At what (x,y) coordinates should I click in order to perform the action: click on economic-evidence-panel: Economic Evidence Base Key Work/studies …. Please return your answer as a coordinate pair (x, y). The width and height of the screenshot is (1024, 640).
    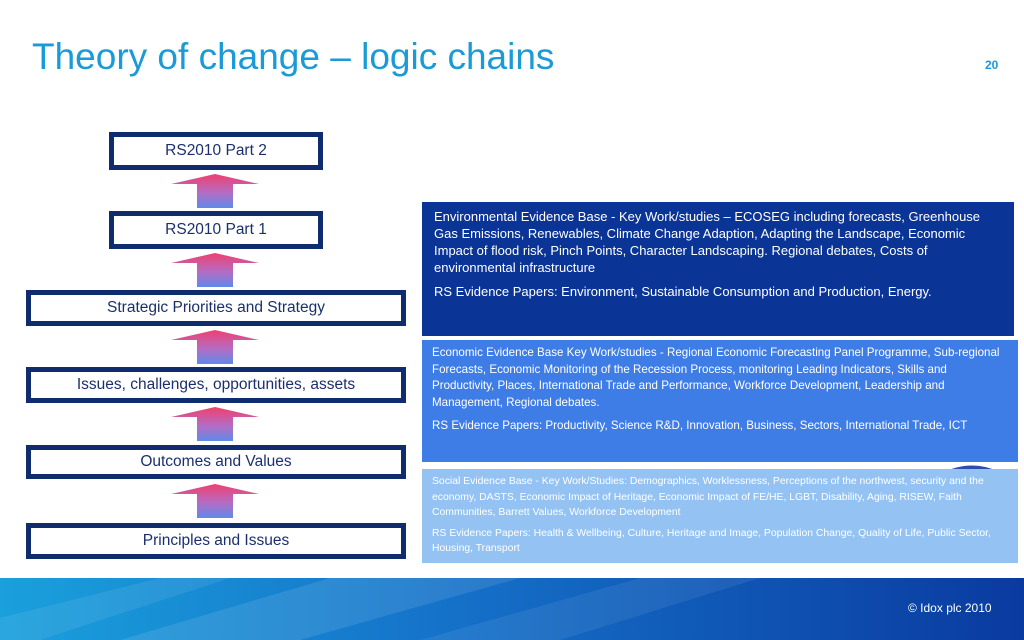
    Looking at the image, I should click on (720, 401).